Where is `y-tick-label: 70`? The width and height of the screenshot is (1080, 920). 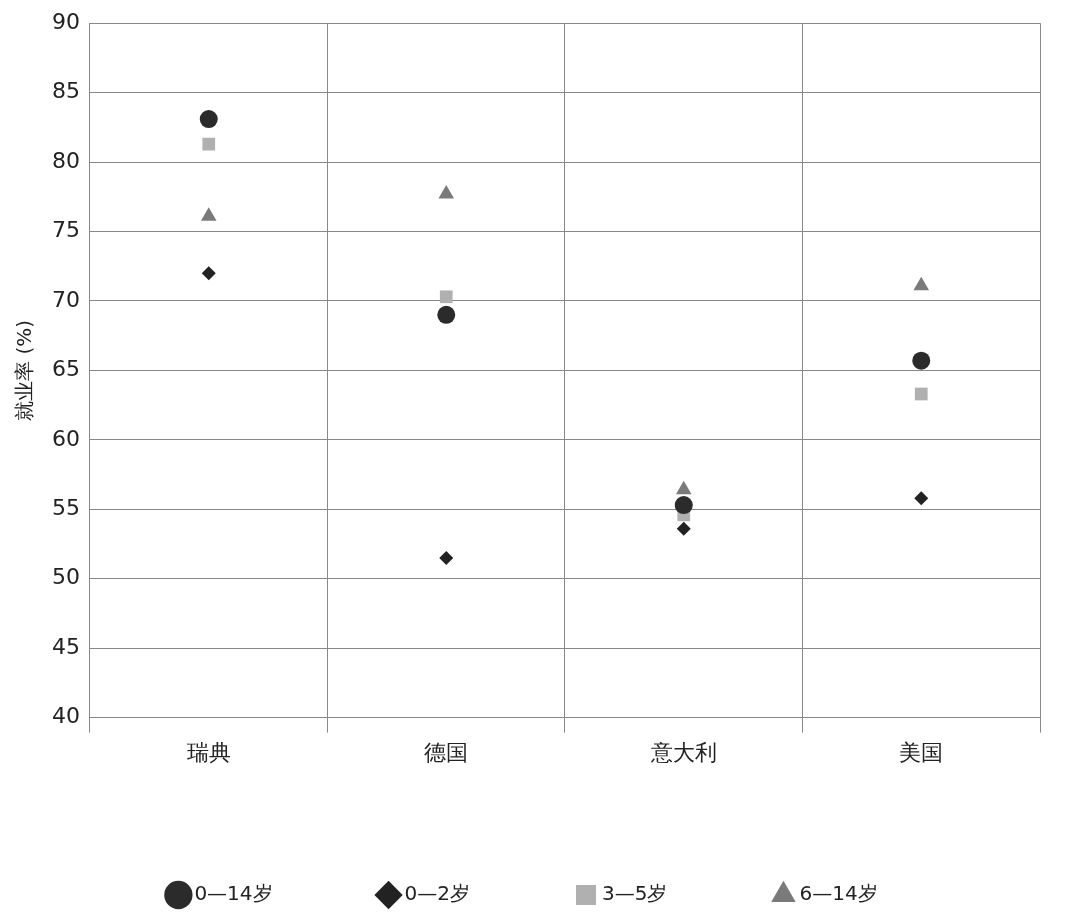 y-tick-label: 70 is located at coordinates (65, 299).